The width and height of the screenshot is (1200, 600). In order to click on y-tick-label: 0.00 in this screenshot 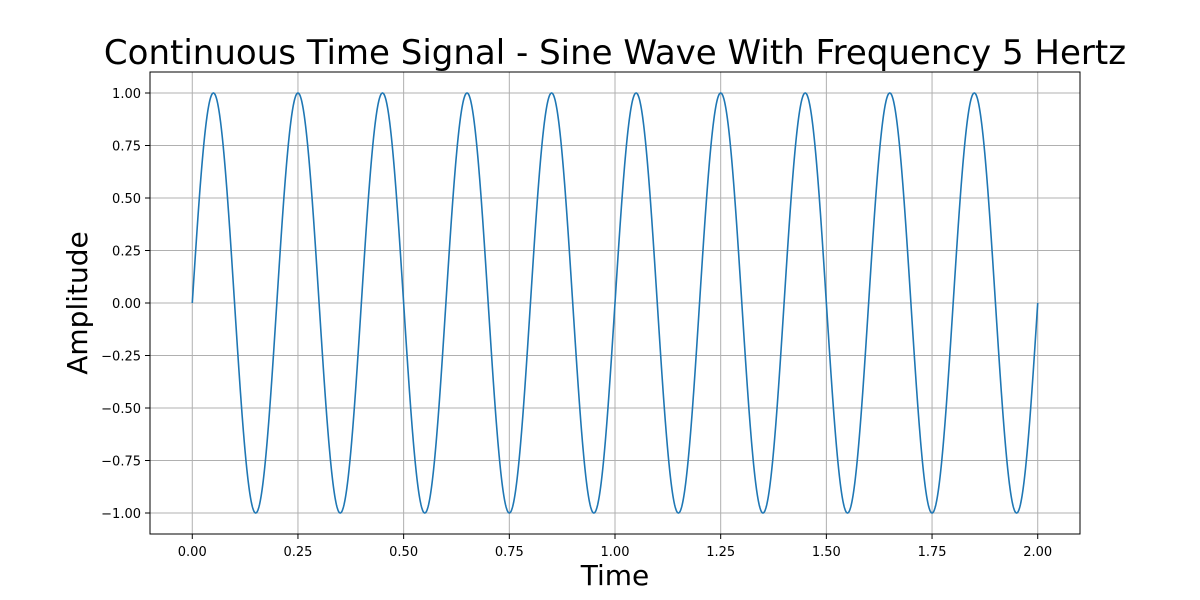, I will do `click(126, 304)`.